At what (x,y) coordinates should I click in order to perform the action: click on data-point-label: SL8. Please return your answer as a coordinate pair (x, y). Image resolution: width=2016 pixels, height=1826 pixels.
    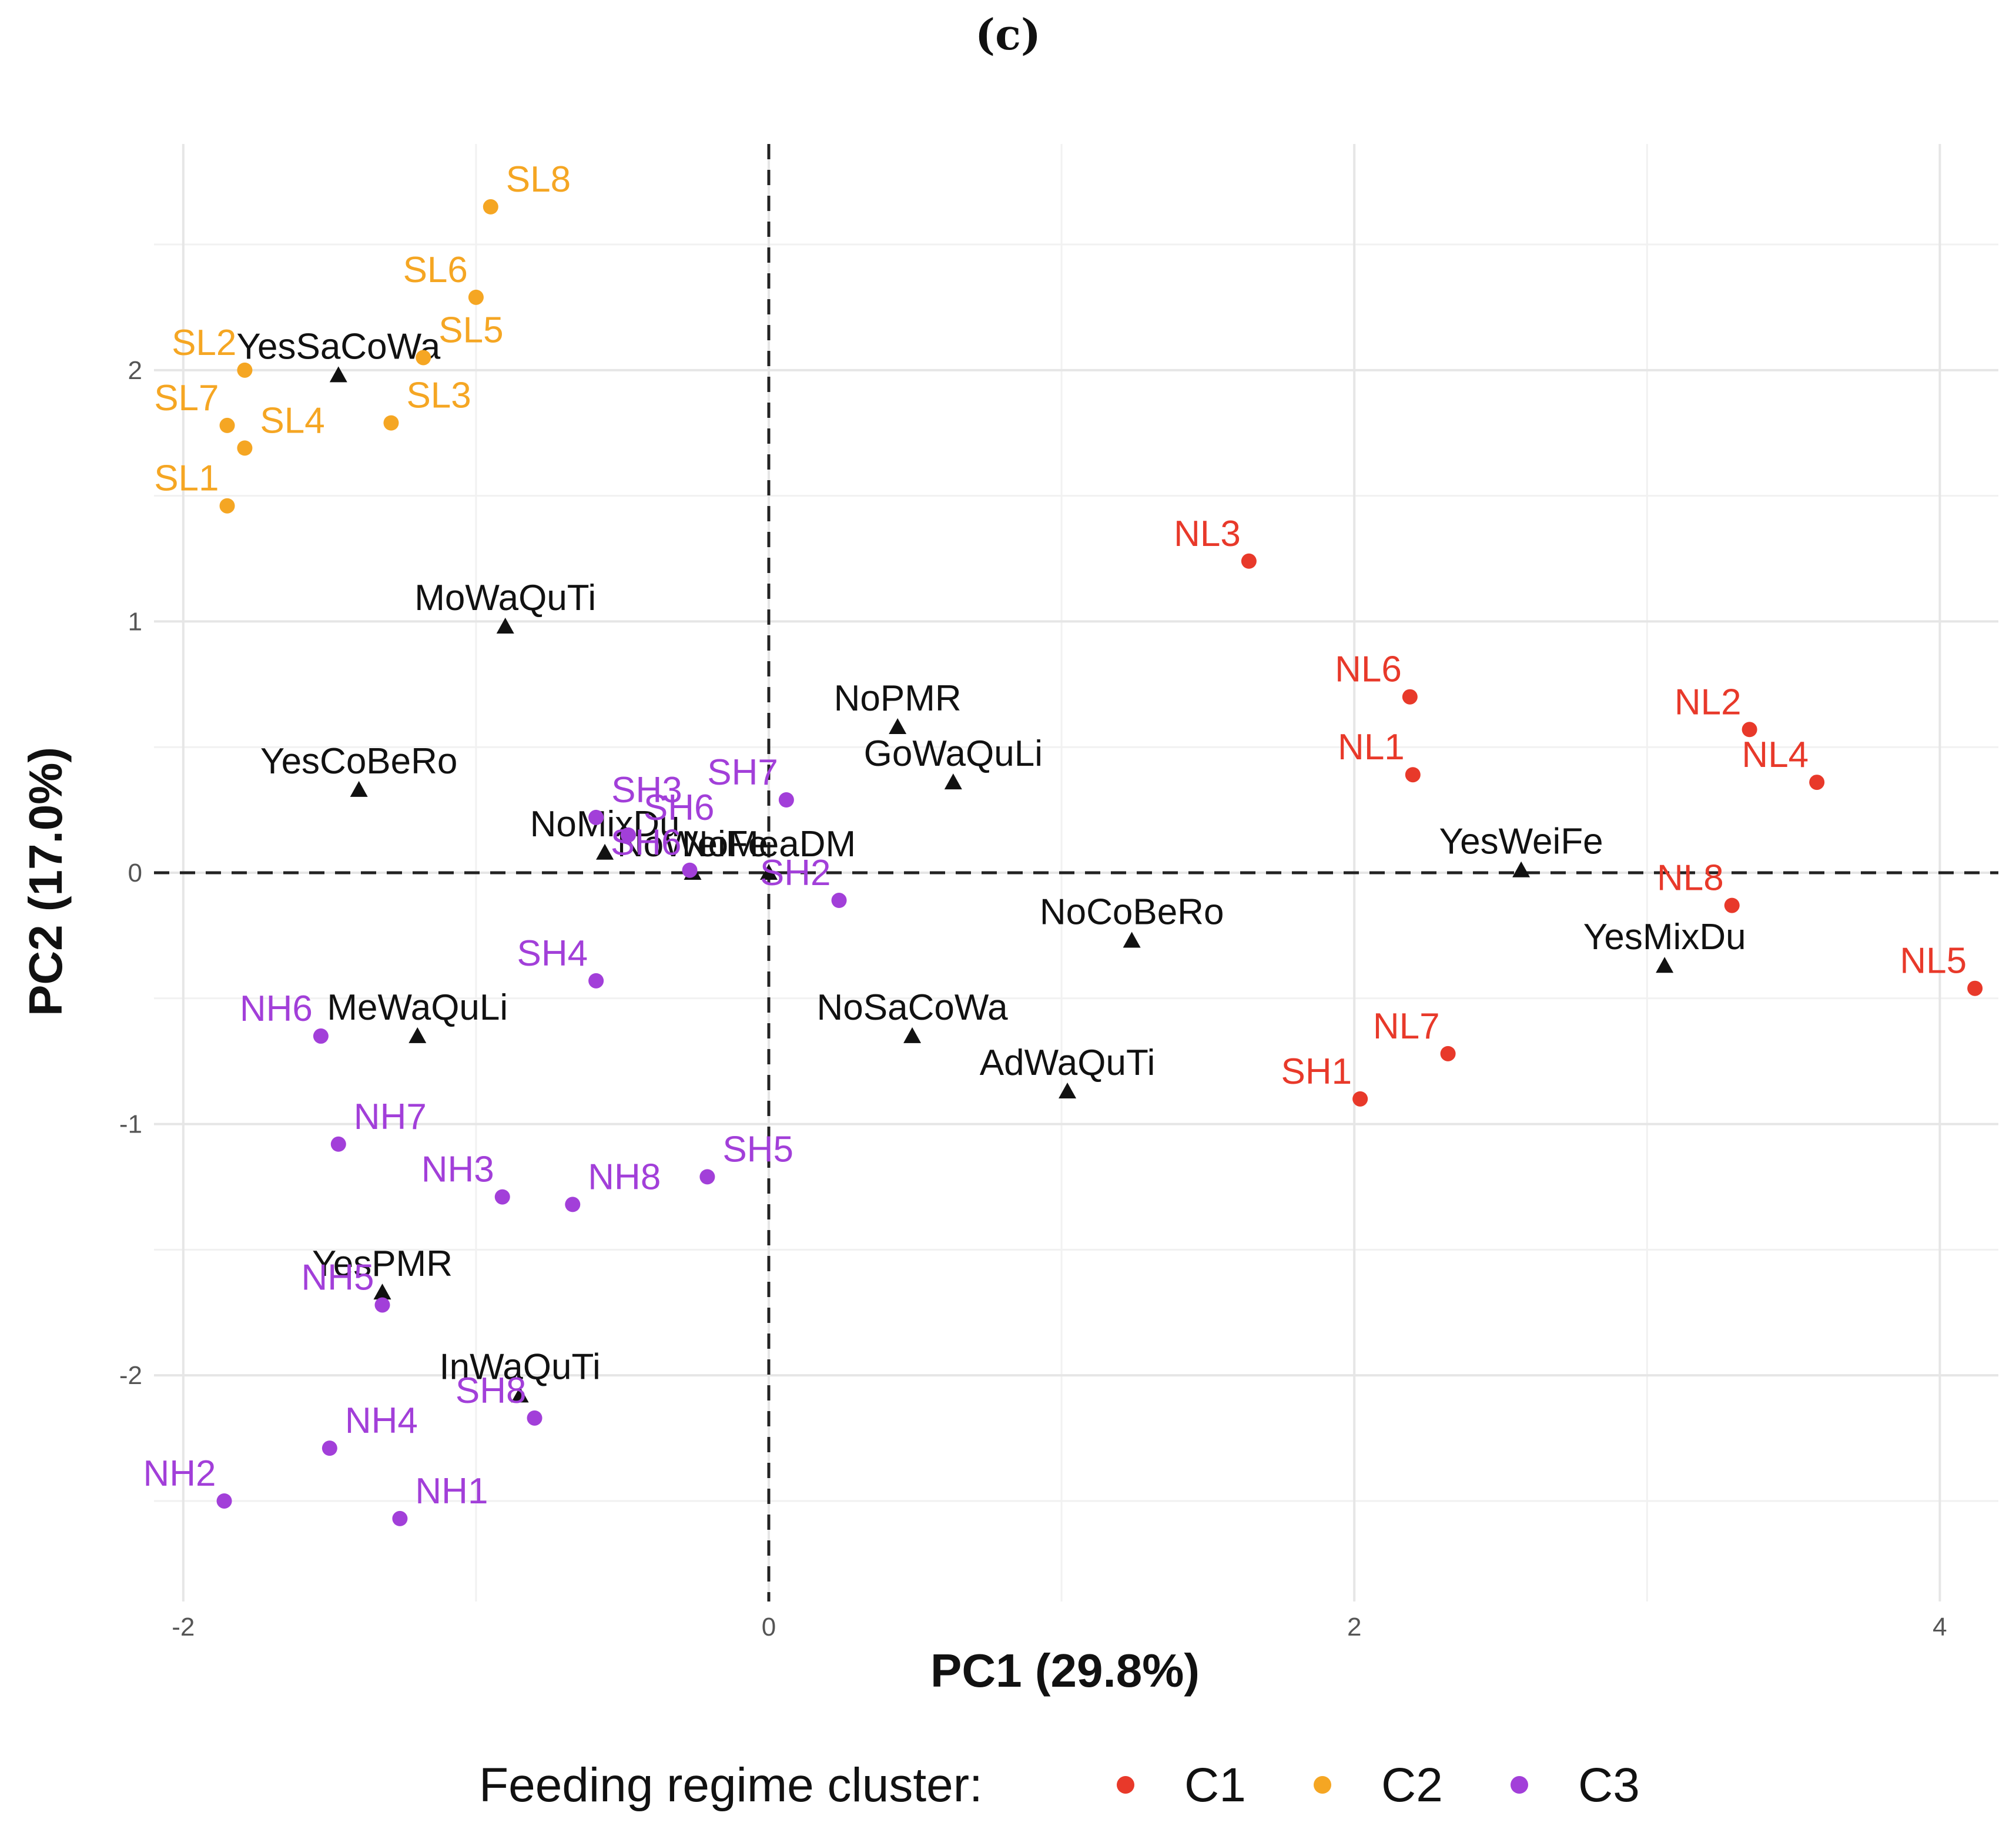
    Looking at the image, I should click on (538, 179).